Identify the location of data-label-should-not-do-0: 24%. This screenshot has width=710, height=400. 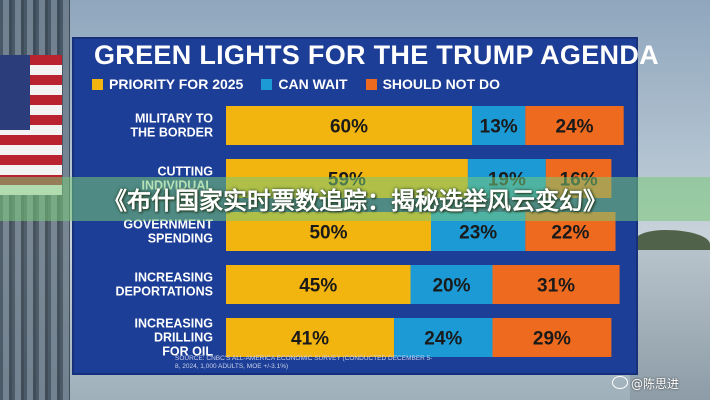
(574, 127).